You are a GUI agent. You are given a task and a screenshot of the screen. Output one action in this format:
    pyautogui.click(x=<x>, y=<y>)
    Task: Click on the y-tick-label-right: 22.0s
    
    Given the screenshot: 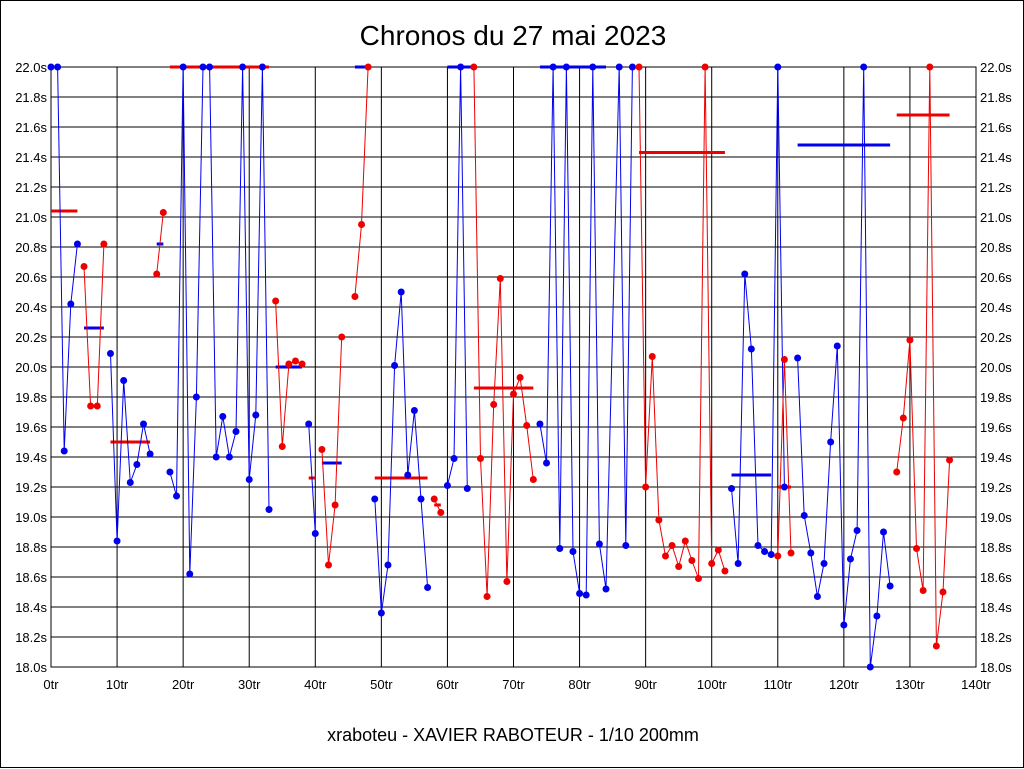 What is the action you would take?
    pyautogui.click(x=996, y=67)
    